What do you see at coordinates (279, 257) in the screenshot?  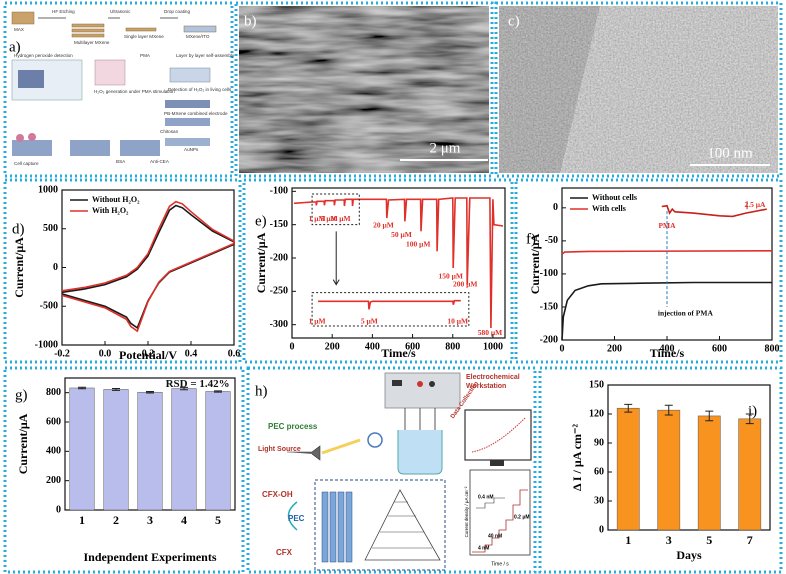 I see `y-tick-label: -200` at bounding box center [279, 257].